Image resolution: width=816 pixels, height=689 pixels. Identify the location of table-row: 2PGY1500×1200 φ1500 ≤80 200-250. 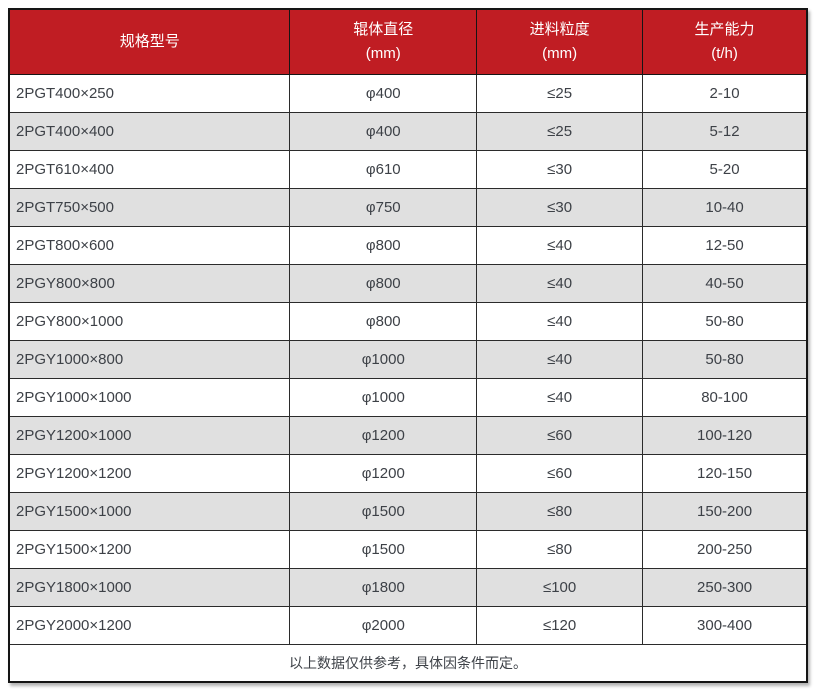
(408, 549).